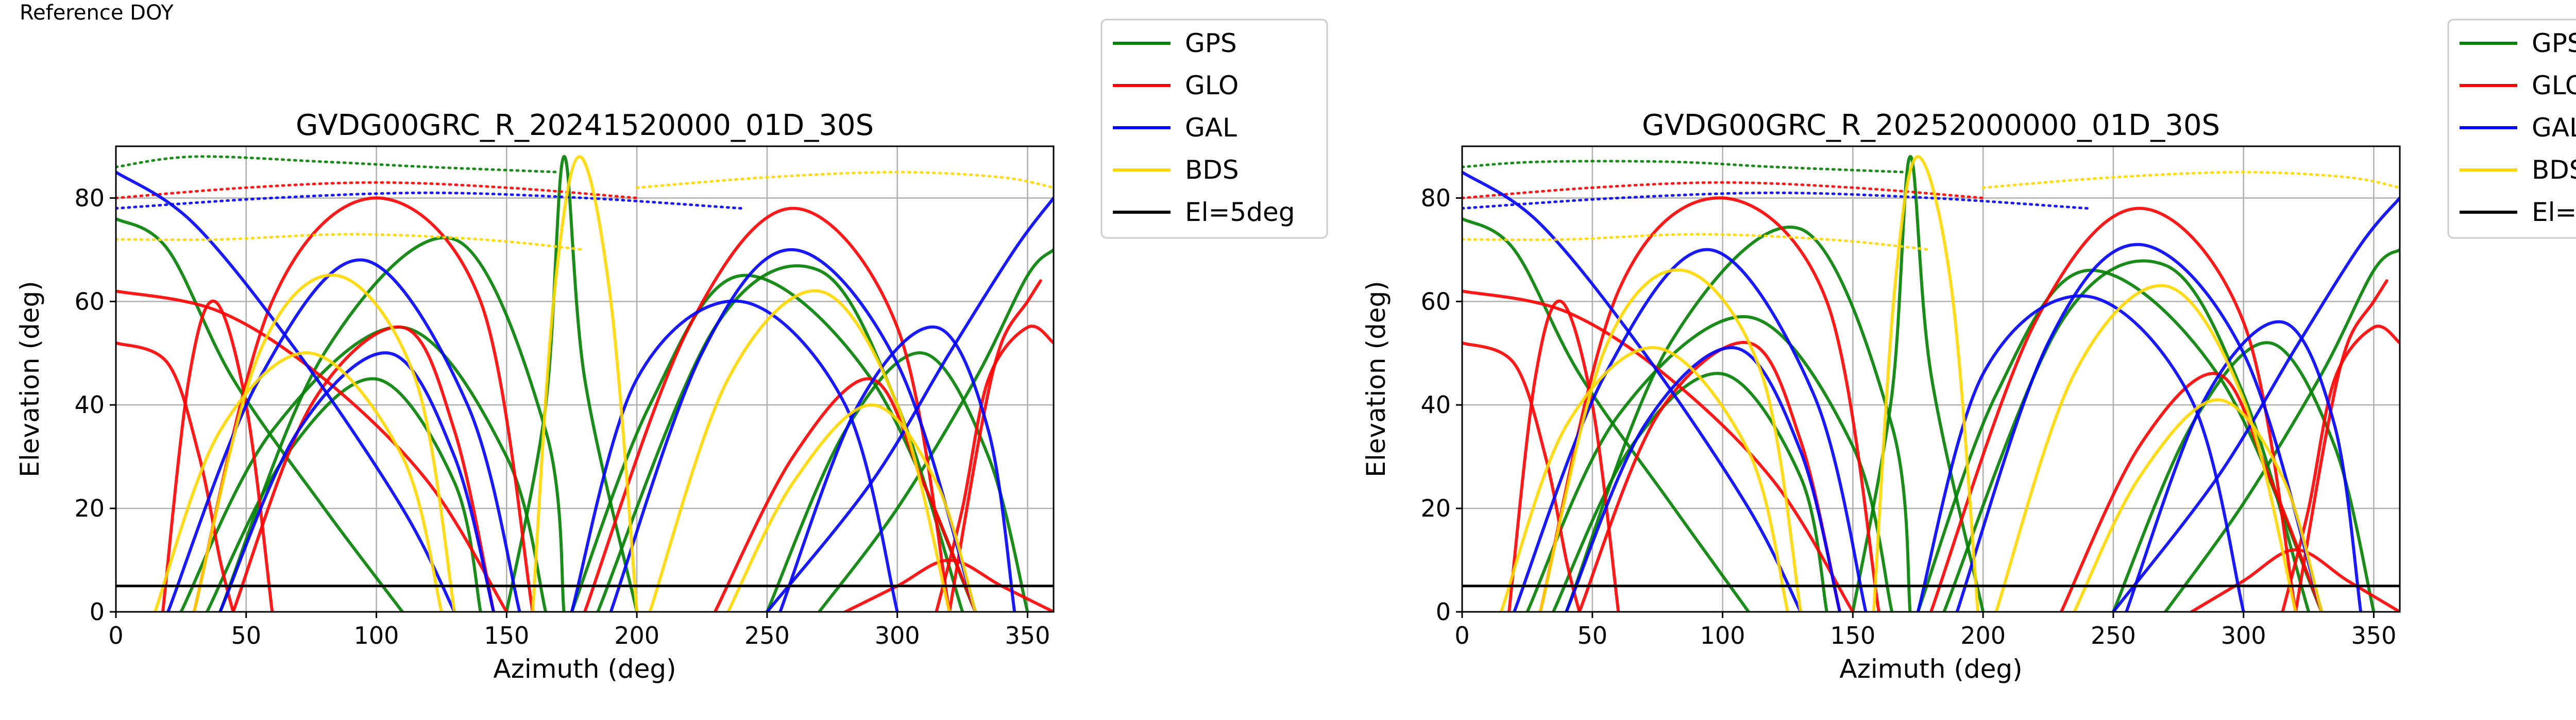  I want to click on x-tick-label: 100, so click(376, 635).